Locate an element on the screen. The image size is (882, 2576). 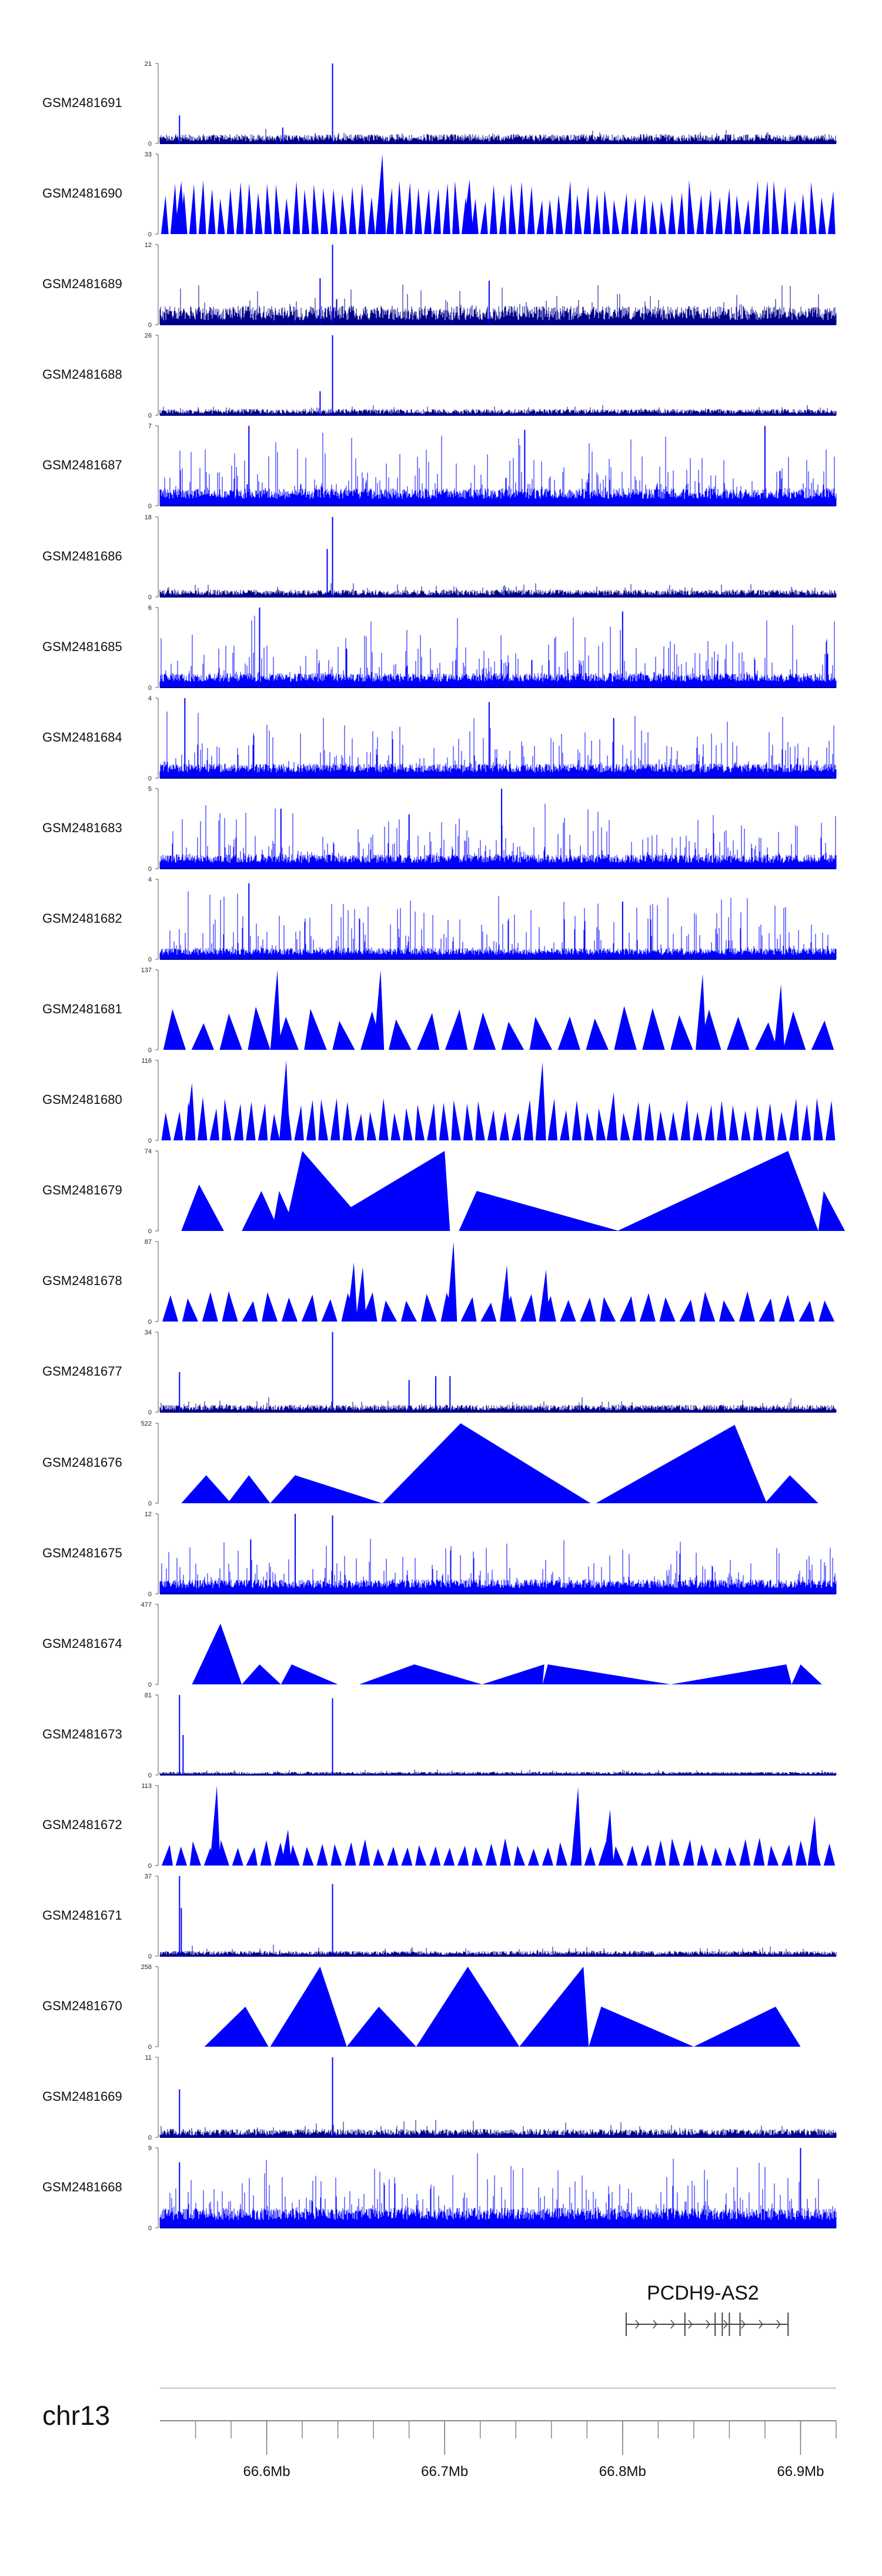
track-plot: 37 0 is located at coordinates (491, 1916).